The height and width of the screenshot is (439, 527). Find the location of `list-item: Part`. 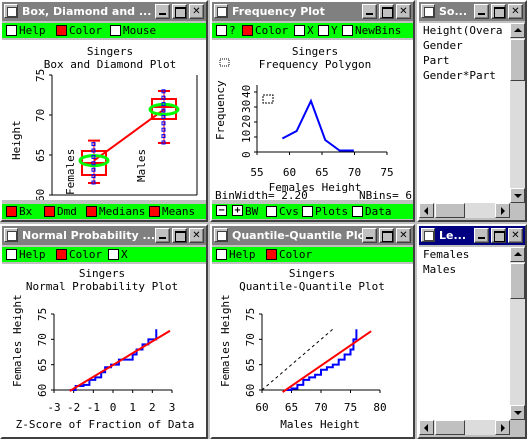

list-item: Part is located at coordinates (436, 60).